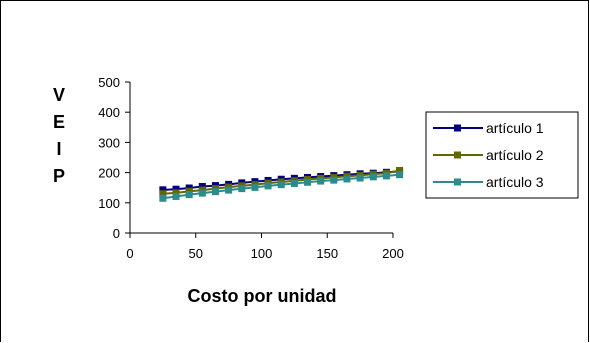  What do you see at coordinates (59, 122) in the screenshot?
I see `y-axis-title-letter: E` at bounding box center [59, 122].